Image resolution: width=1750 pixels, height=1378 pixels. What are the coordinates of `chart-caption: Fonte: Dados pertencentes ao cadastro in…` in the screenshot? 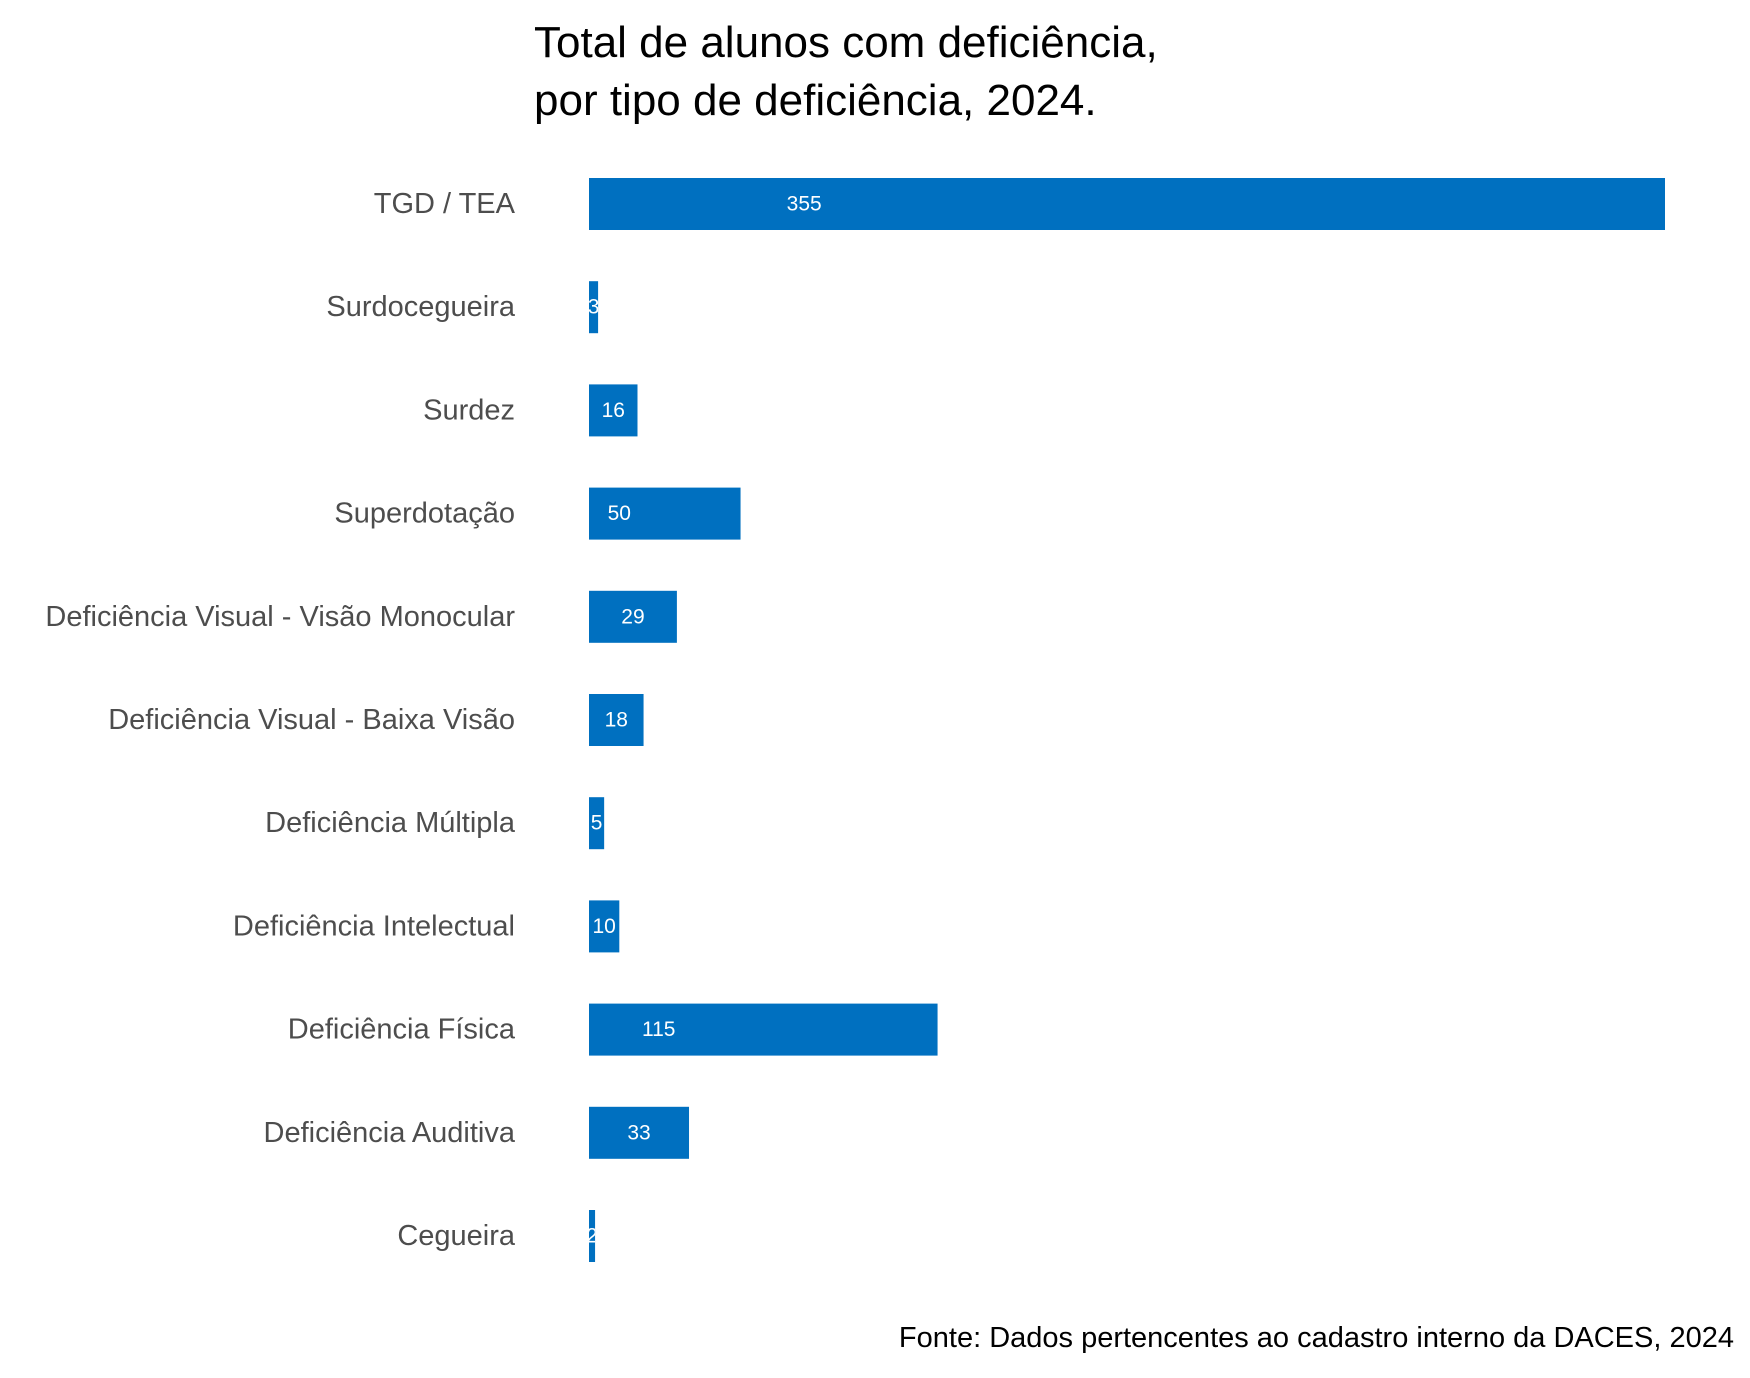 It's located at (1316, 1338).